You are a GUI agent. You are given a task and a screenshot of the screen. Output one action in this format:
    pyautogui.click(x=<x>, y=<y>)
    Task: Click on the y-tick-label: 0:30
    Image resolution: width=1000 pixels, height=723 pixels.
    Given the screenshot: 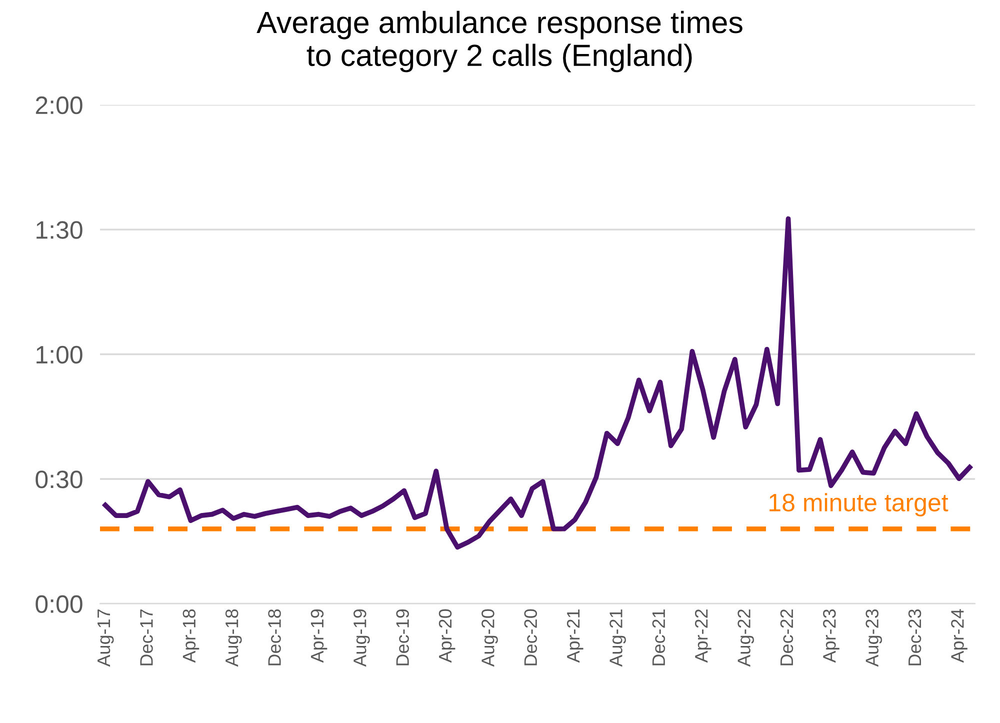 What is the action you would take?
    pyautogui.click(x=59, y=479)
    